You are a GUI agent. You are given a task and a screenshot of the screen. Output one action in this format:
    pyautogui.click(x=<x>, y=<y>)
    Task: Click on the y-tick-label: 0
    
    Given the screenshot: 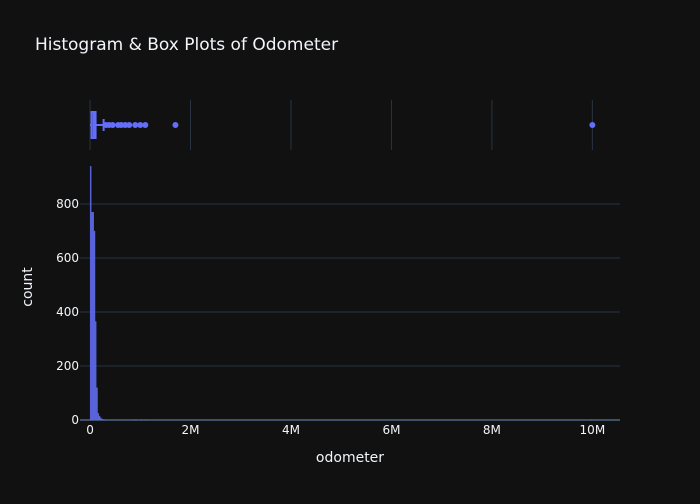 What is the action you would take?
    pyautogui.click(x=75, y=420)
    